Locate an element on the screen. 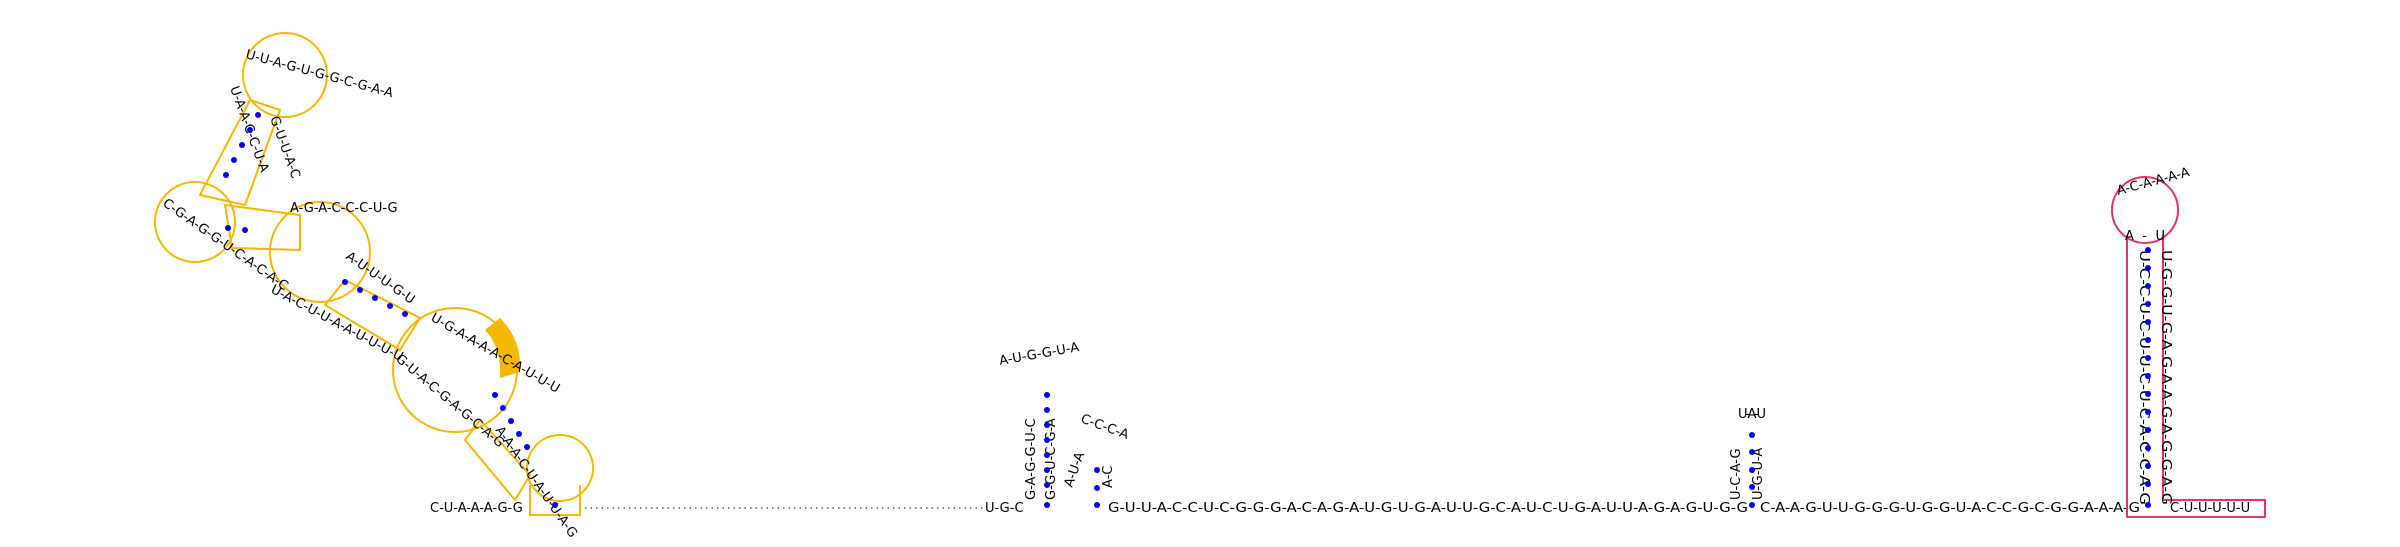 The height and width of the screenshot is (547, 2400). hairpin-2-stem-5prime: G-A-G-G-U-C is located at coordinates (1031, 459).